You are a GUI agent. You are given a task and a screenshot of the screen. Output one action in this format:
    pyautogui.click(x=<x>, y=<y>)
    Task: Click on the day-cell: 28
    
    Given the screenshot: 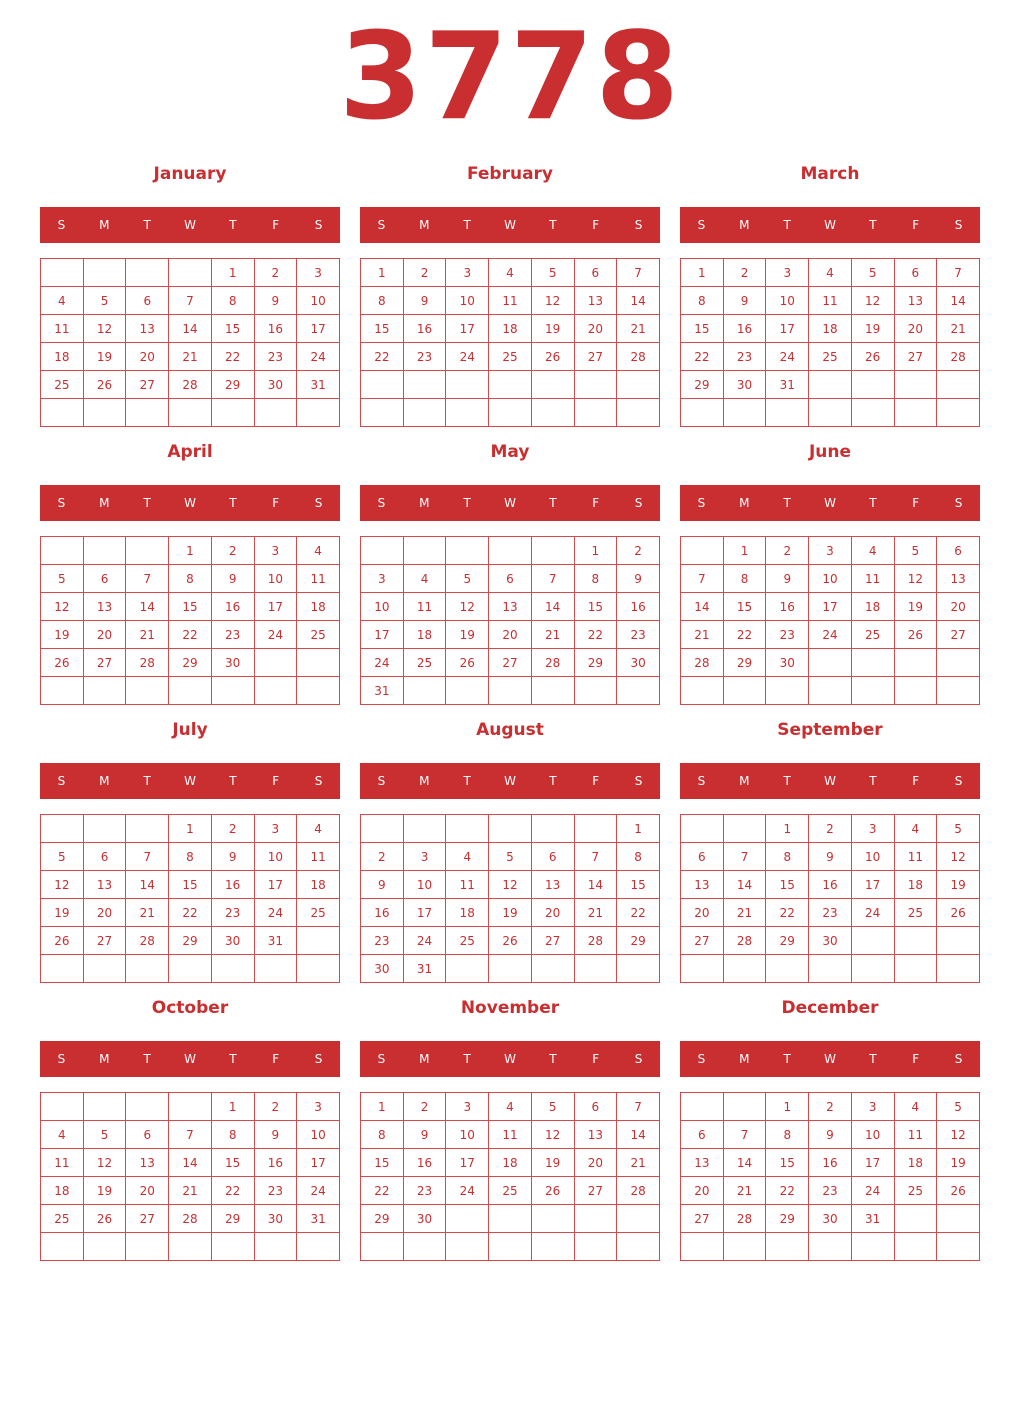 What is the action you would take?
    pyautogui.click(x=595, y=940)
    